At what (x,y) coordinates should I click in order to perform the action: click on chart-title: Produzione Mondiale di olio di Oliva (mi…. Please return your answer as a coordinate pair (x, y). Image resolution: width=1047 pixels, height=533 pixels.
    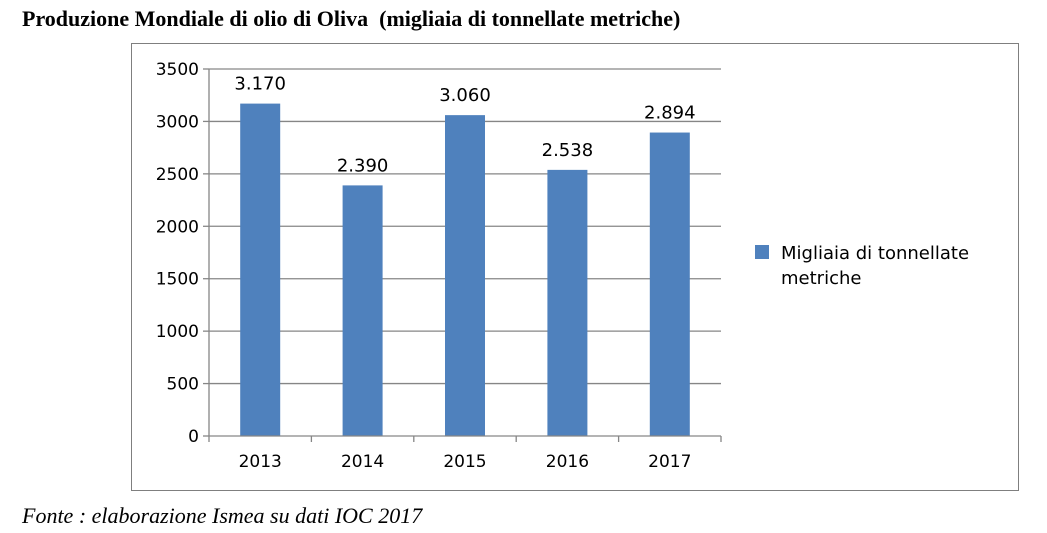
    Looking at the image, I should click on (351, 18).